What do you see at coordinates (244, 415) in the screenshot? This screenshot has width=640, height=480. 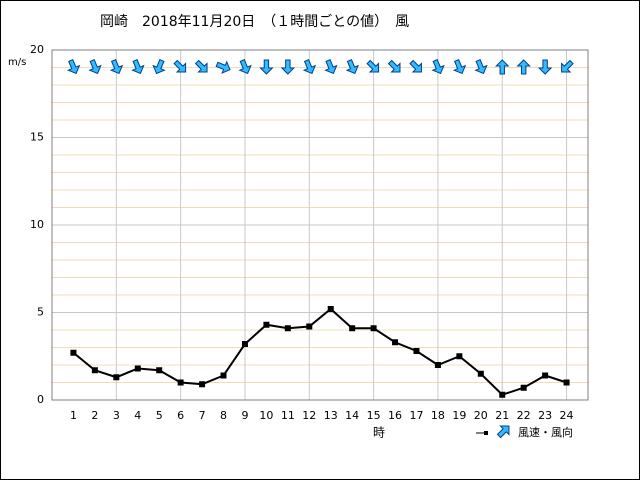 I see `x-tick-label: 9` at bounding box center [244, 415].